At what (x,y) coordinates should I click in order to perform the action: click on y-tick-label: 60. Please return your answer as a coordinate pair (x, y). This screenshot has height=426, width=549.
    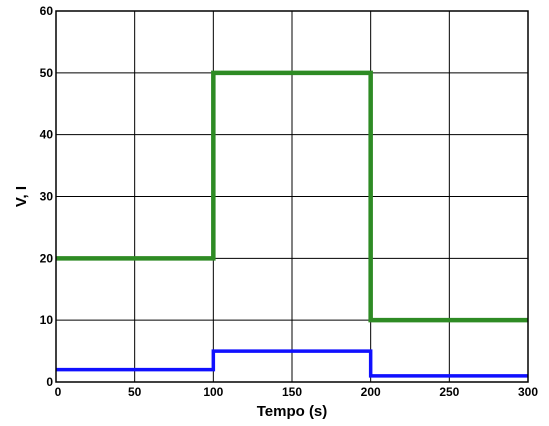
    Looking at the image, I should click on (47, 11).